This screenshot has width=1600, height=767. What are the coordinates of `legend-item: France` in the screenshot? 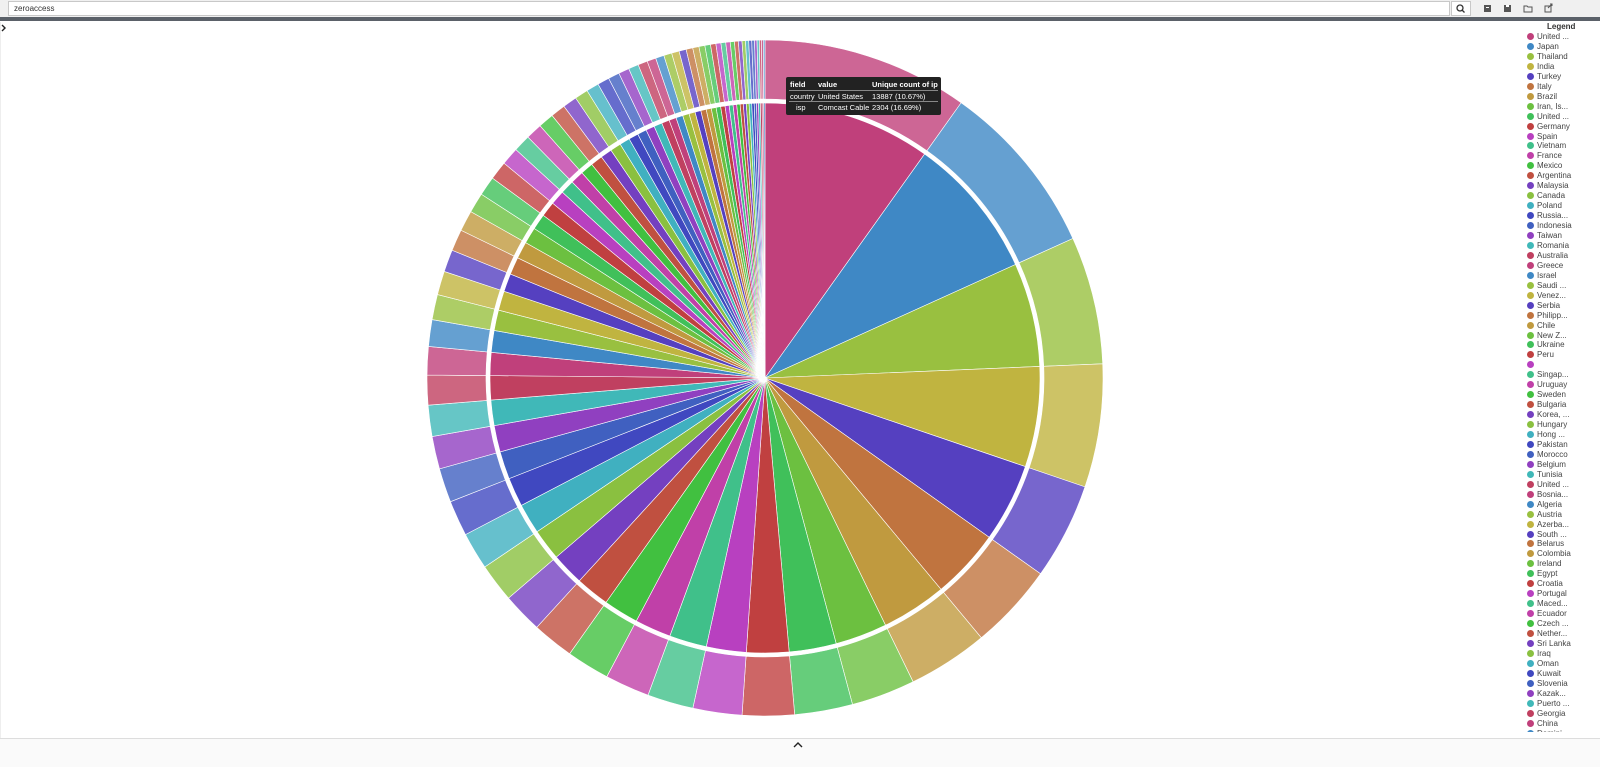 It's located at (1543, 156).